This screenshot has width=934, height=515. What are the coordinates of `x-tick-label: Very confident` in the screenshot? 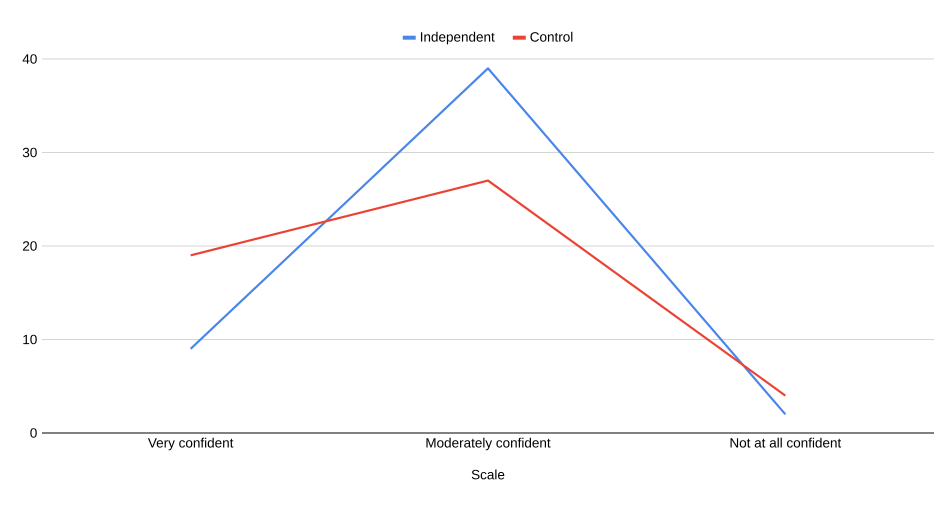 It's located at (191, 444).